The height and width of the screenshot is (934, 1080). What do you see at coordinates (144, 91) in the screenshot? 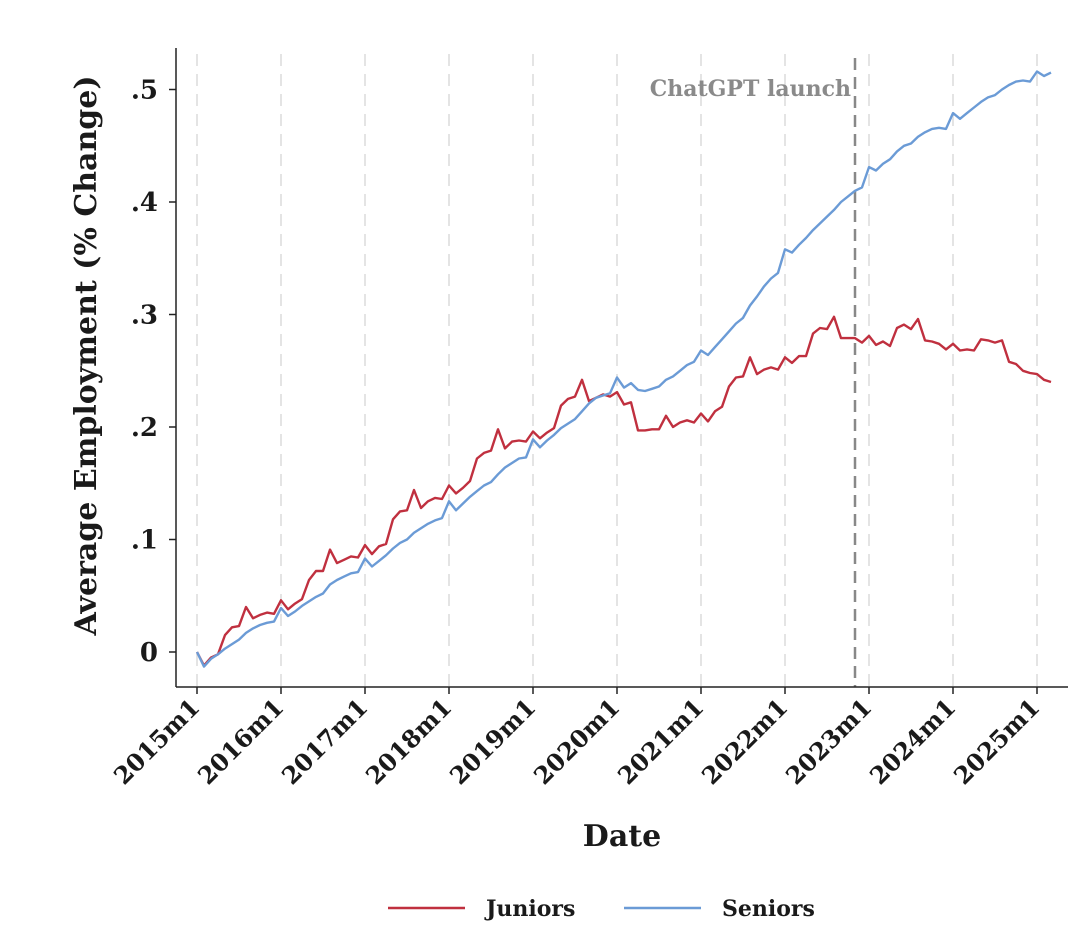
I see `y-tick-label: .5` at bounding box center [144, 91].